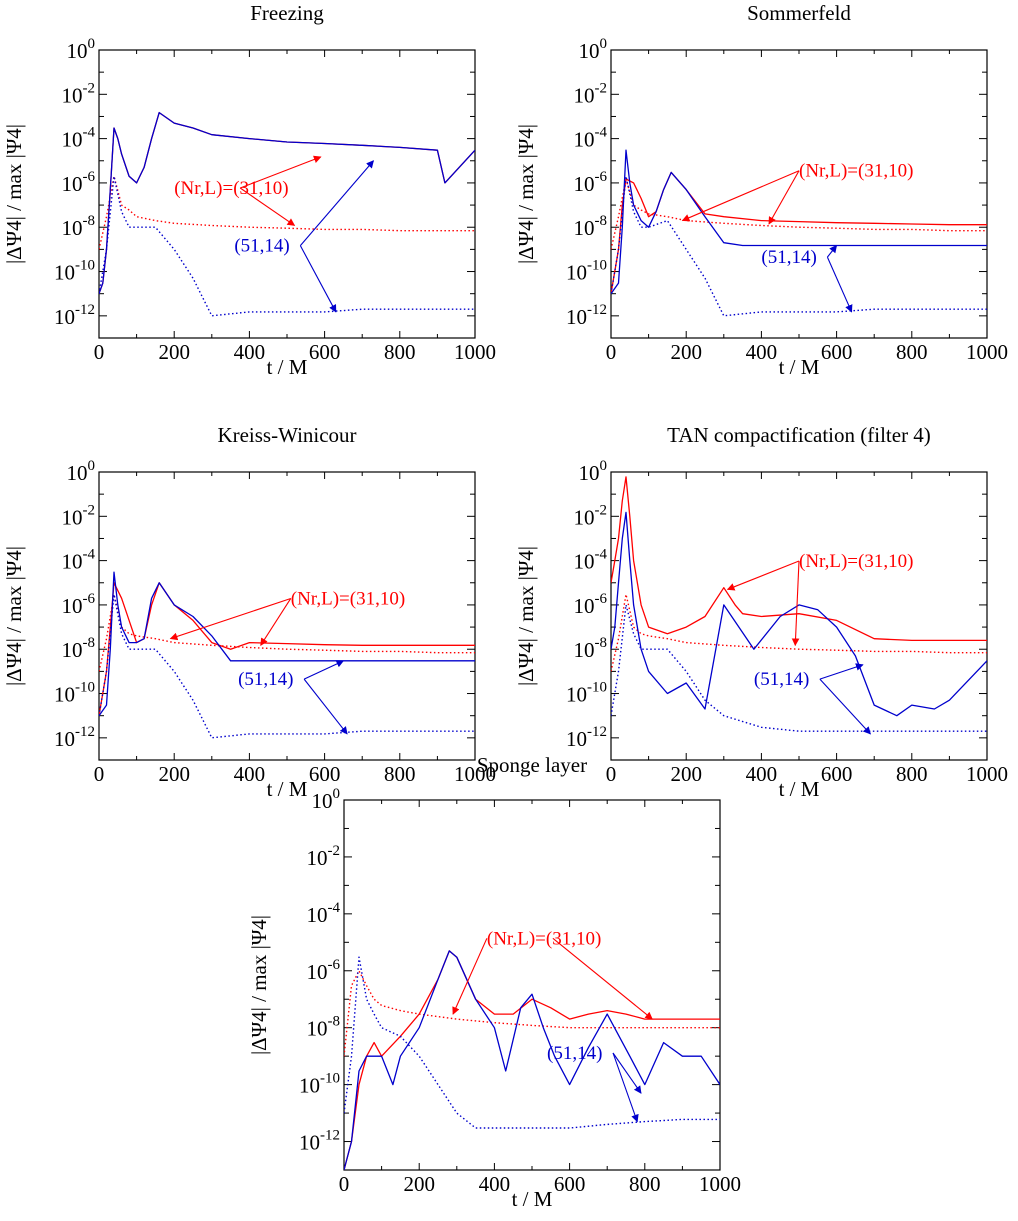 The image size is (1018, 1221). Describe the element at coordinates (799, 13) in the screenshot. I see `chart-title: Sommerfeld` at that location.